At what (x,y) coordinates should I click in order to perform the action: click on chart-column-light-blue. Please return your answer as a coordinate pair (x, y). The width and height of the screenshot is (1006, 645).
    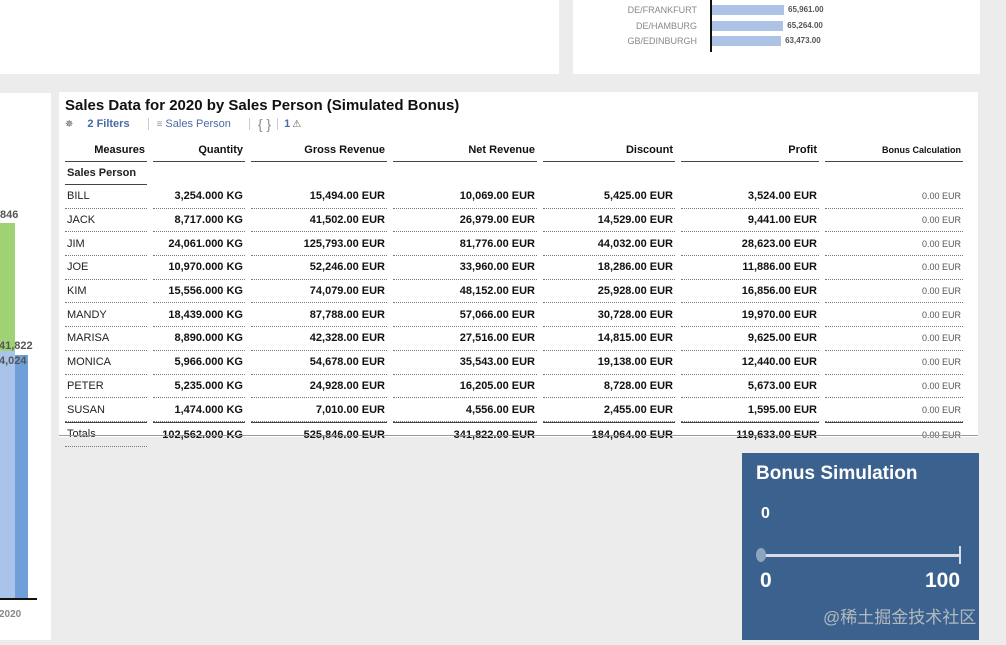
    Looking at the image, I should click on (7, 474).